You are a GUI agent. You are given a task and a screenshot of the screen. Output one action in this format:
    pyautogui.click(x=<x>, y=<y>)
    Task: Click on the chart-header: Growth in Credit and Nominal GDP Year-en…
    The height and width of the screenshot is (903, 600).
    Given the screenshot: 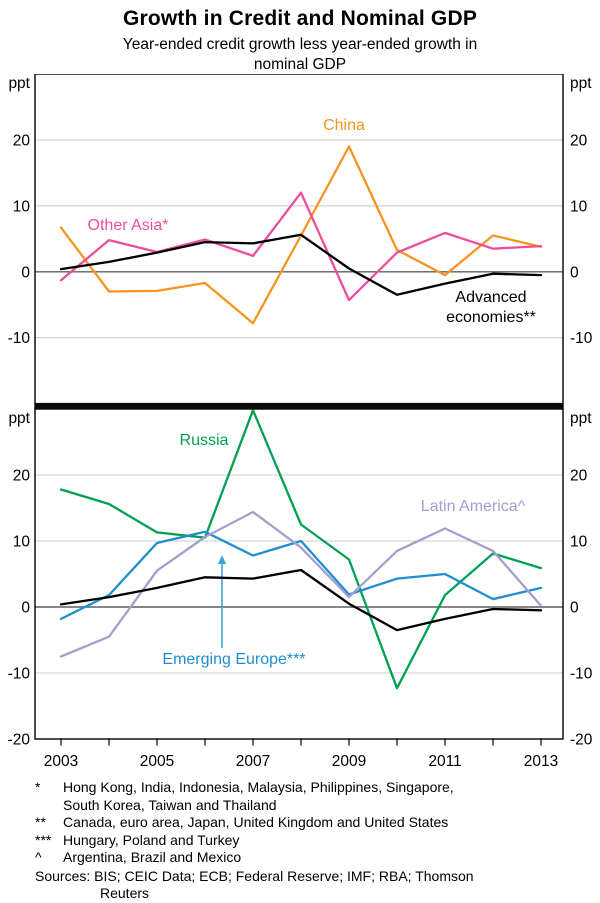 What is the action you would take?
    pyautogui.click(x=300, y=37)
    